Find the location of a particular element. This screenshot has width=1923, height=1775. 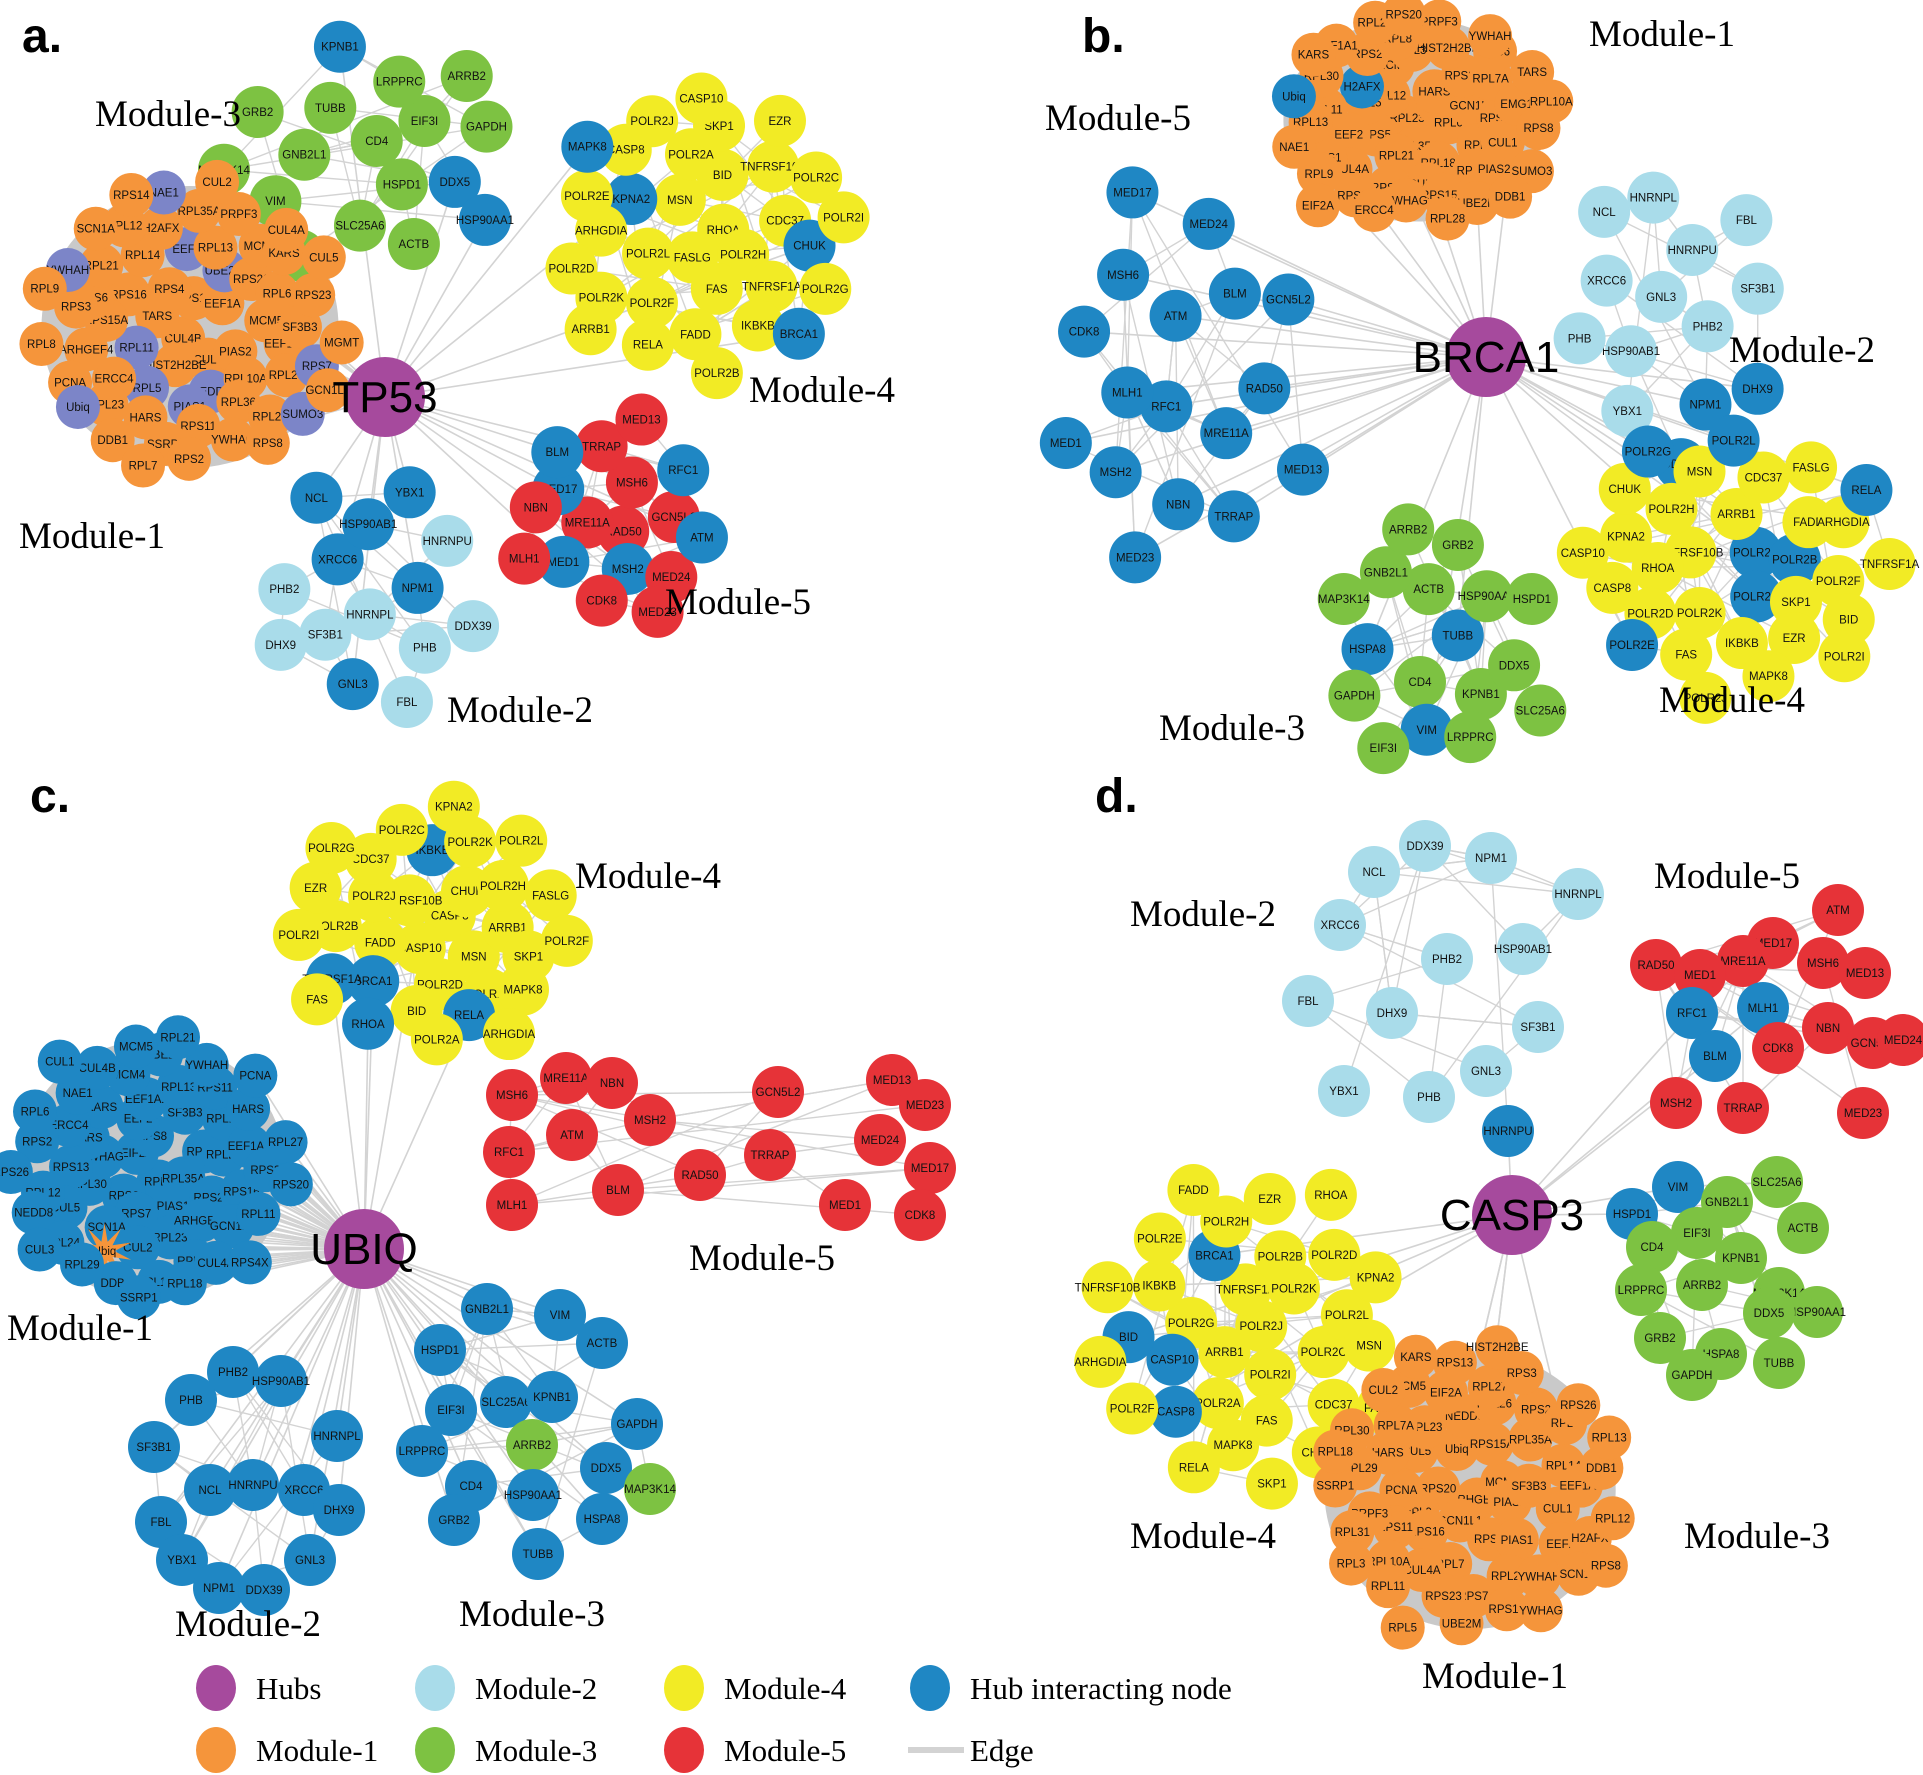

node-d-module-1-rps13: RPS13 is located at coordinates (1454, 1362).